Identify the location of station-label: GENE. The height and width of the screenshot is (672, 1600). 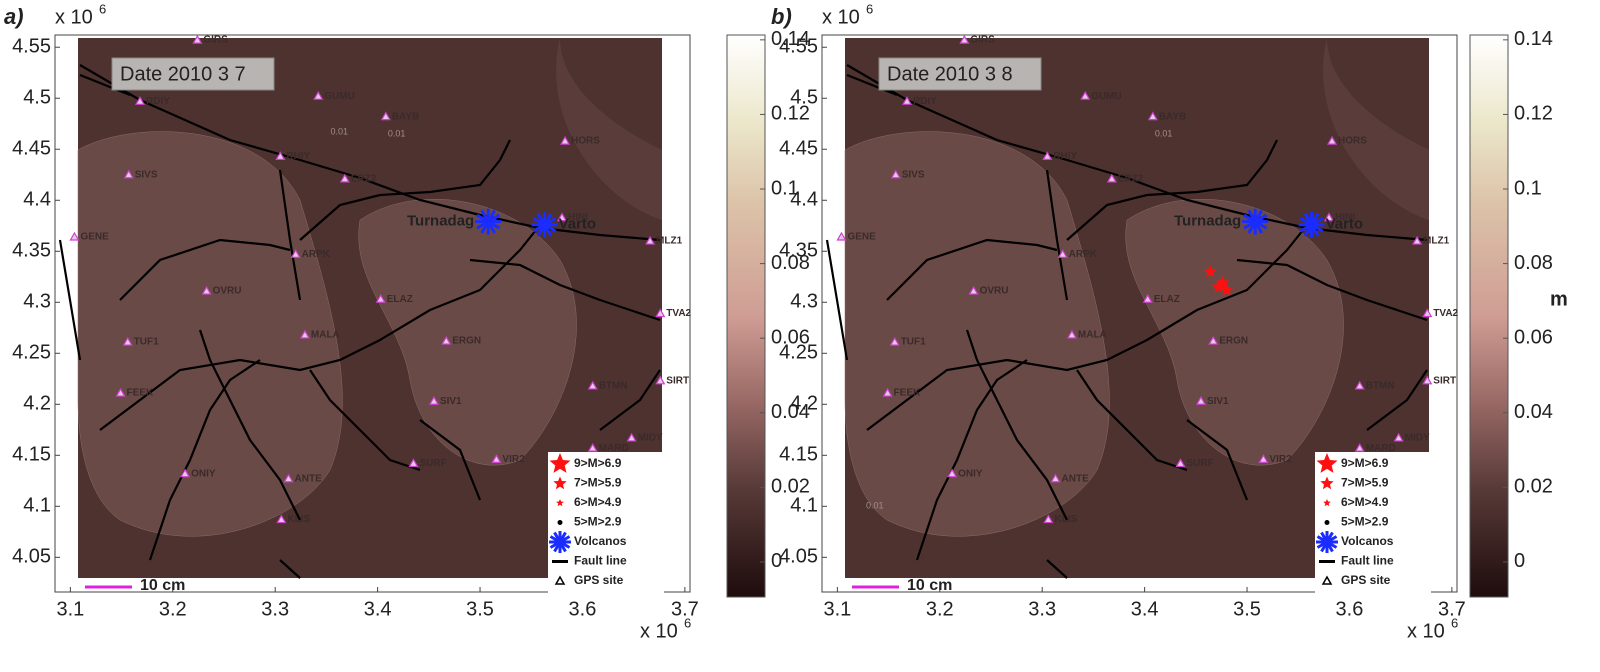
(94, 237).